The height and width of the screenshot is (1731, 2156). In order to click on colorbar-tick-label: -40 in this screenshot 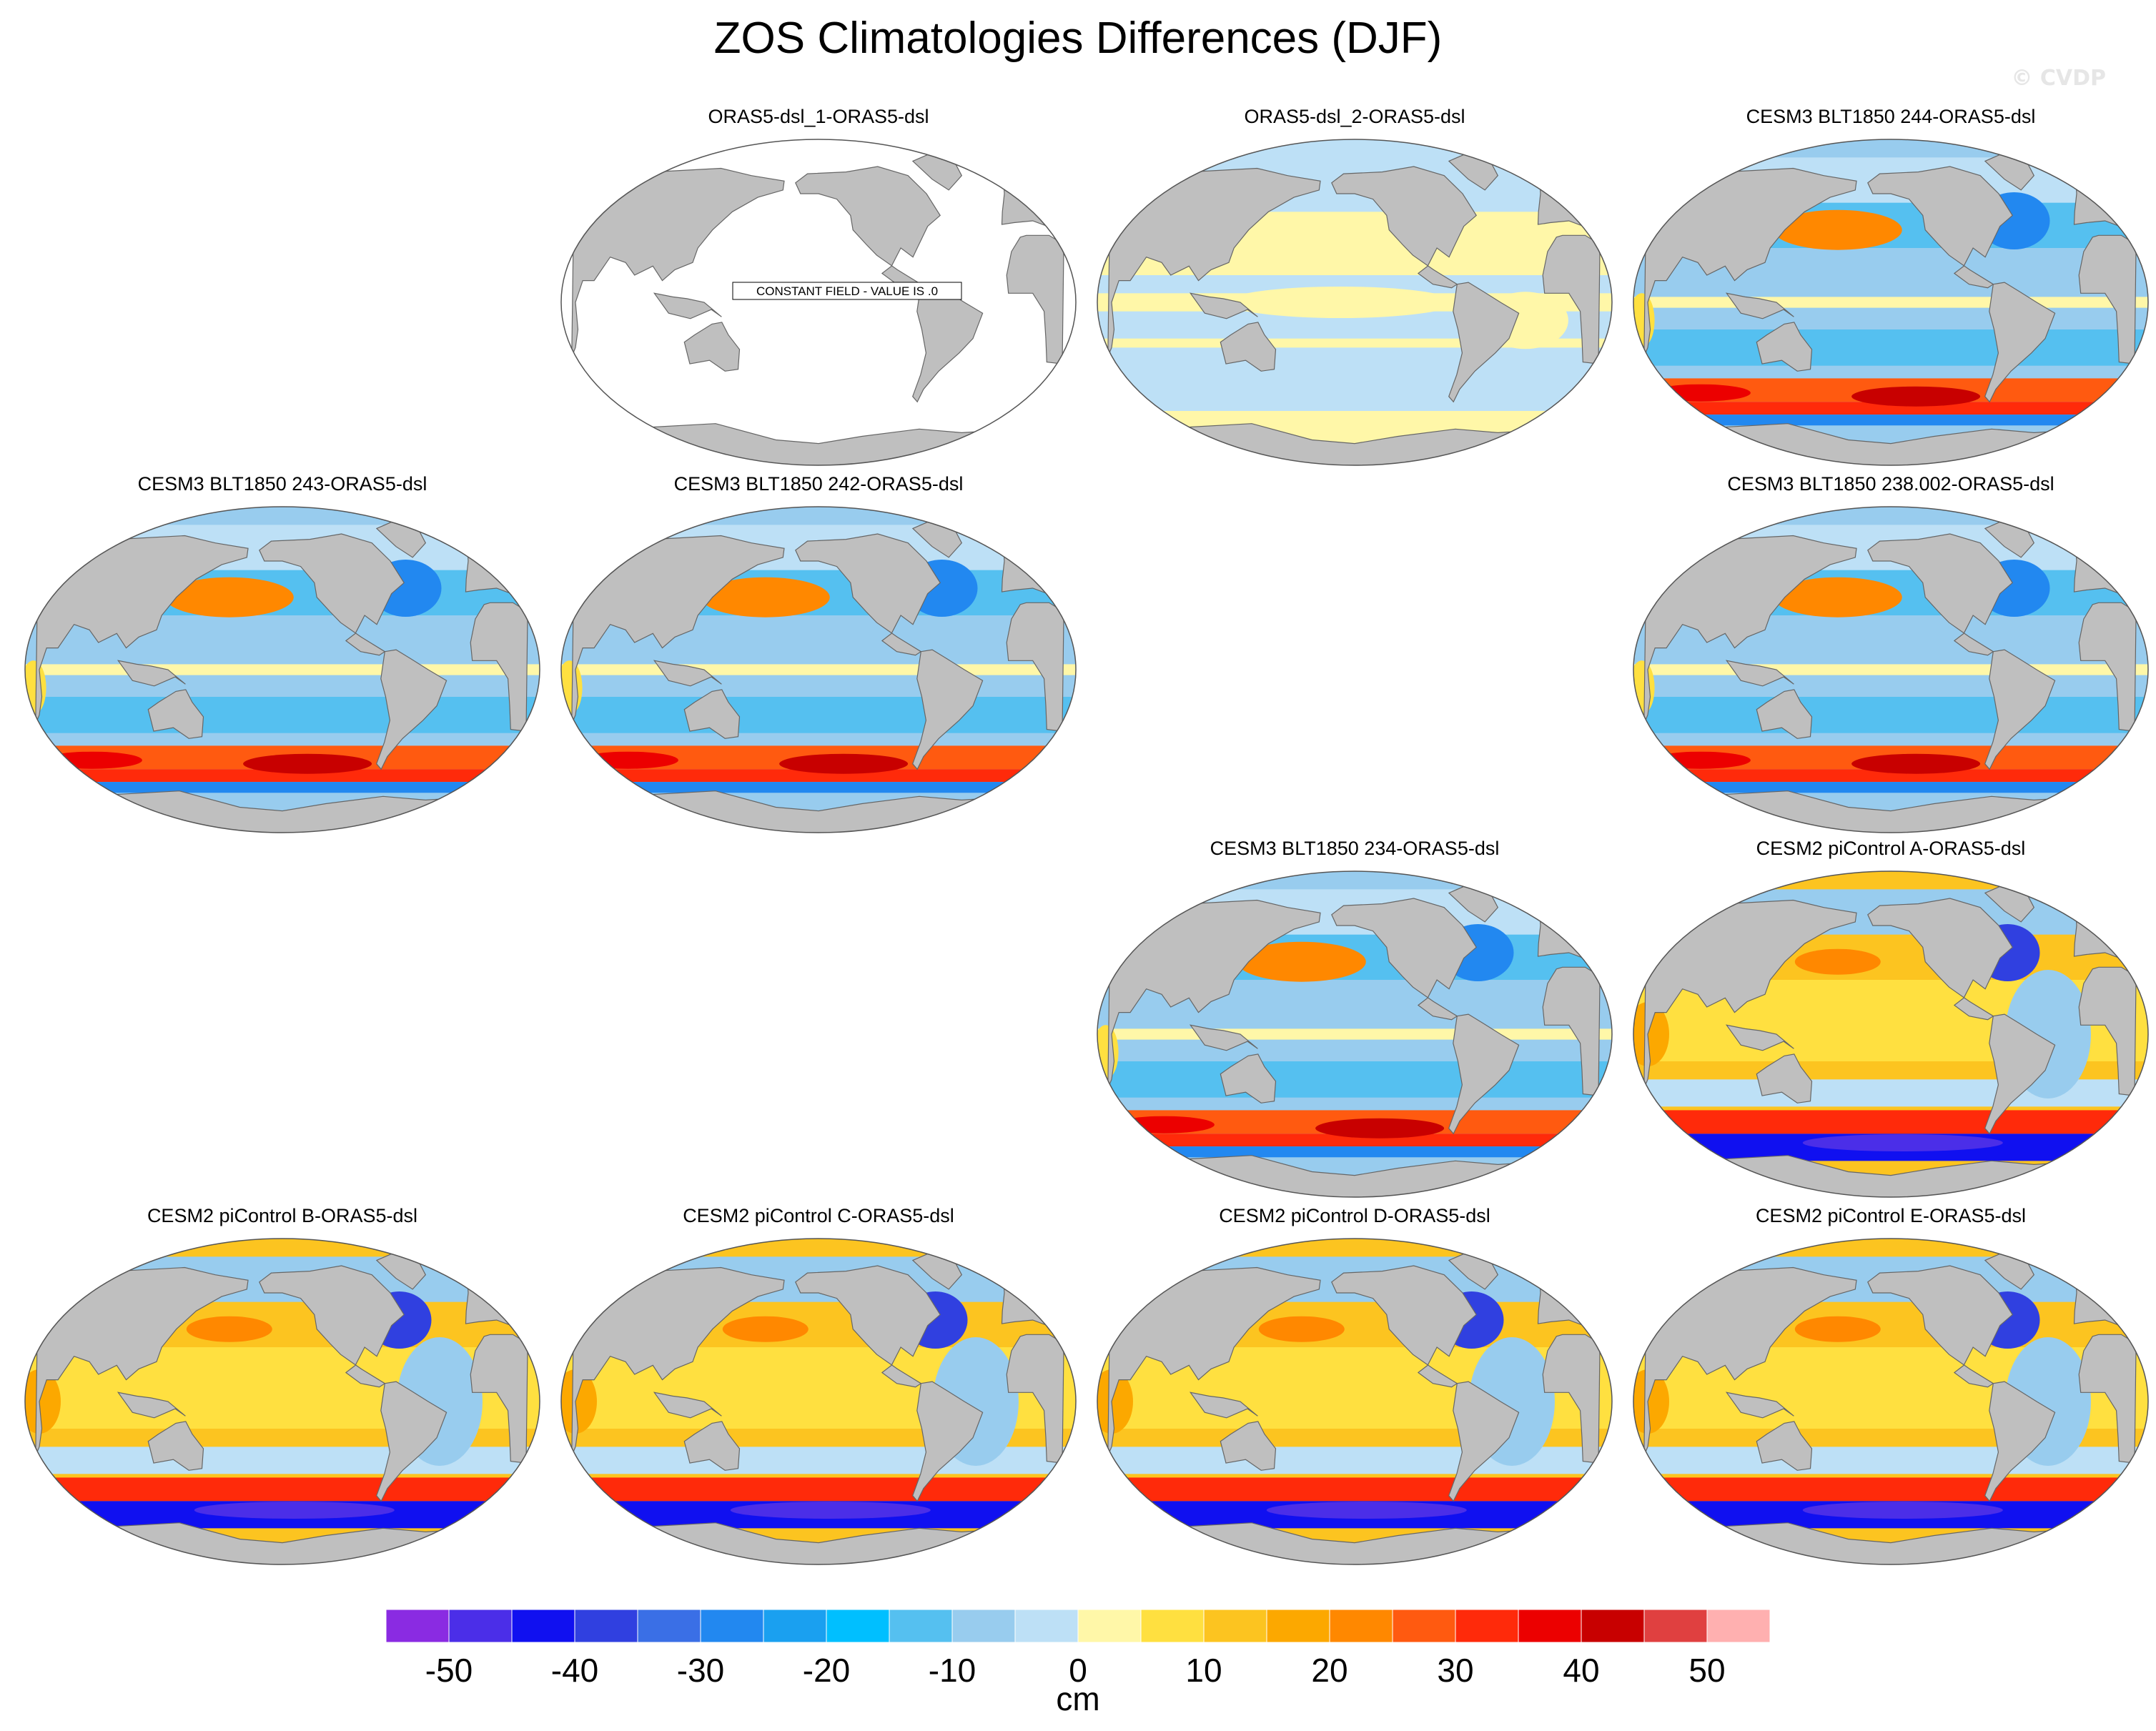, I will do `click(574, 1670)`.